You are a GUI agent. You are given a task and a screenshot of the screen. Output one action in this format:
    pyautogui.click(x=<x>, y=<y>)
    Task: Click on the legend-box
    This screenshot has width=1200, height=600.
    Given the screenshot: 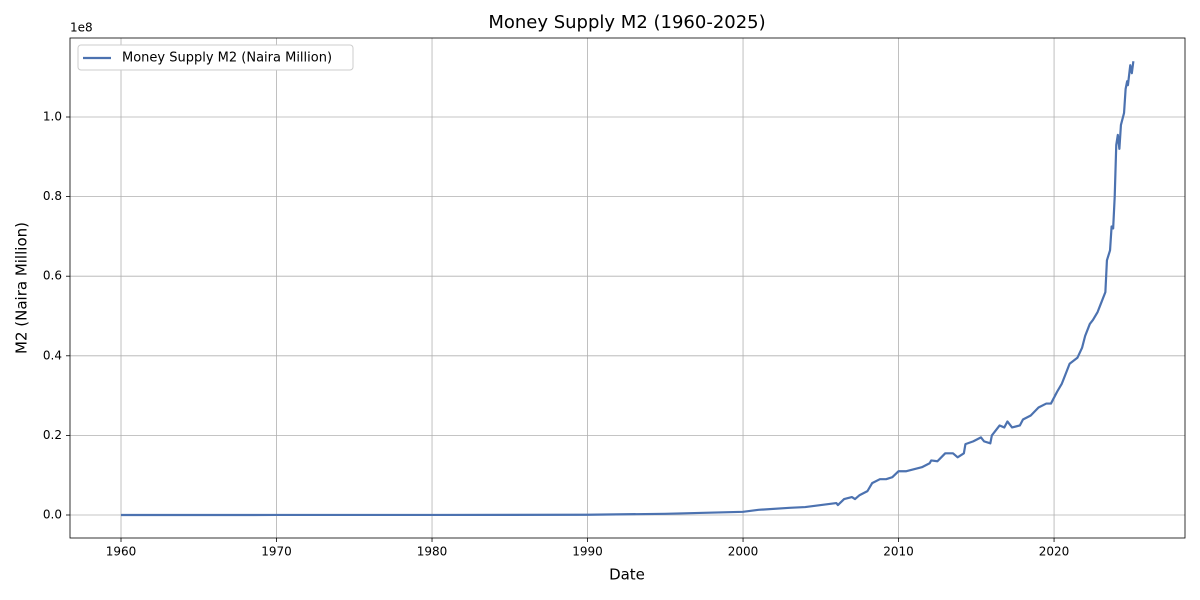 What is the action you would take?
    pyautogui.click(x=215, y=57)
    